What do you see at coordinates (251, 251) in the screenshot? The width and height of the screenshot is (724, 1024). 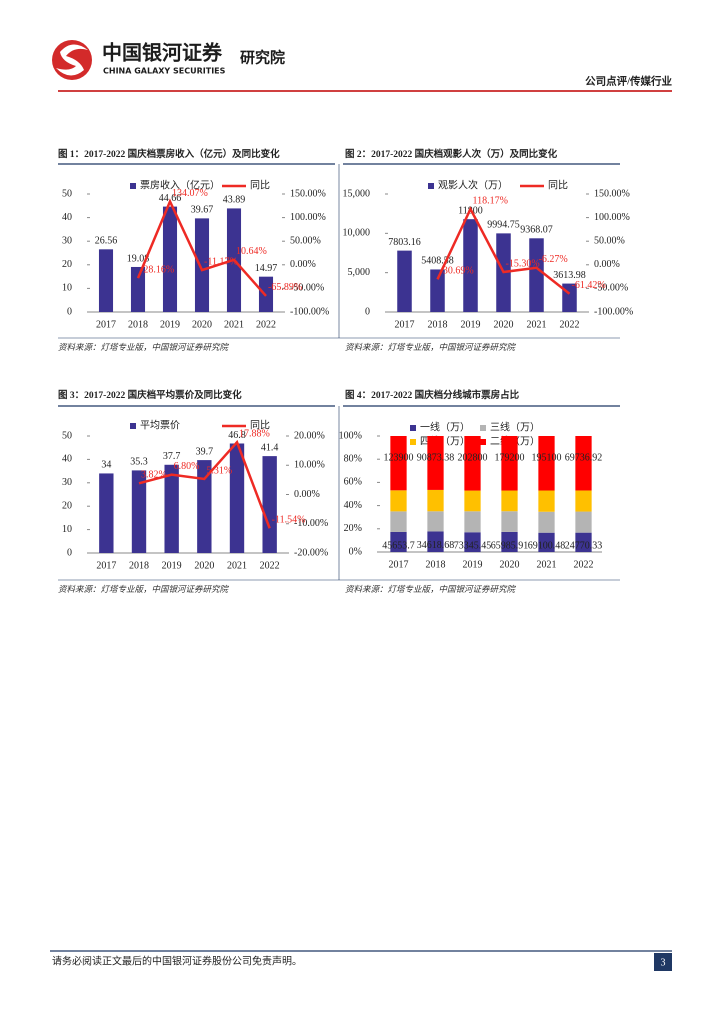 I see `line-label: 10.64%` at bounding box center [251, 251].